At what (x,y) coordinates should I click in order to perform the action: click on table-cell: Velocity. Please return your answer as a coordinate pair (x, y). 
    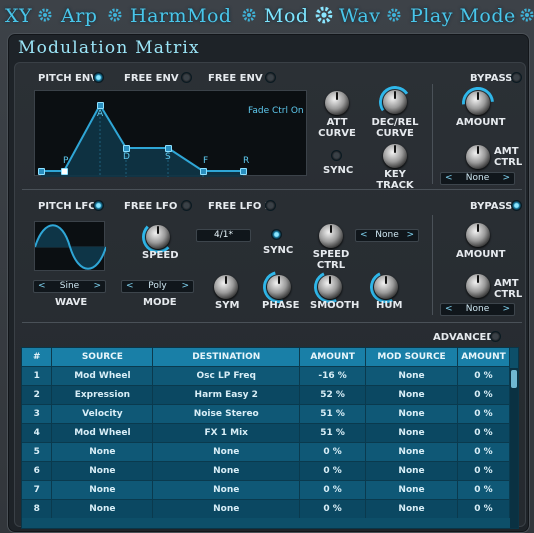
    Looking at the image, I should click on (102, 413).